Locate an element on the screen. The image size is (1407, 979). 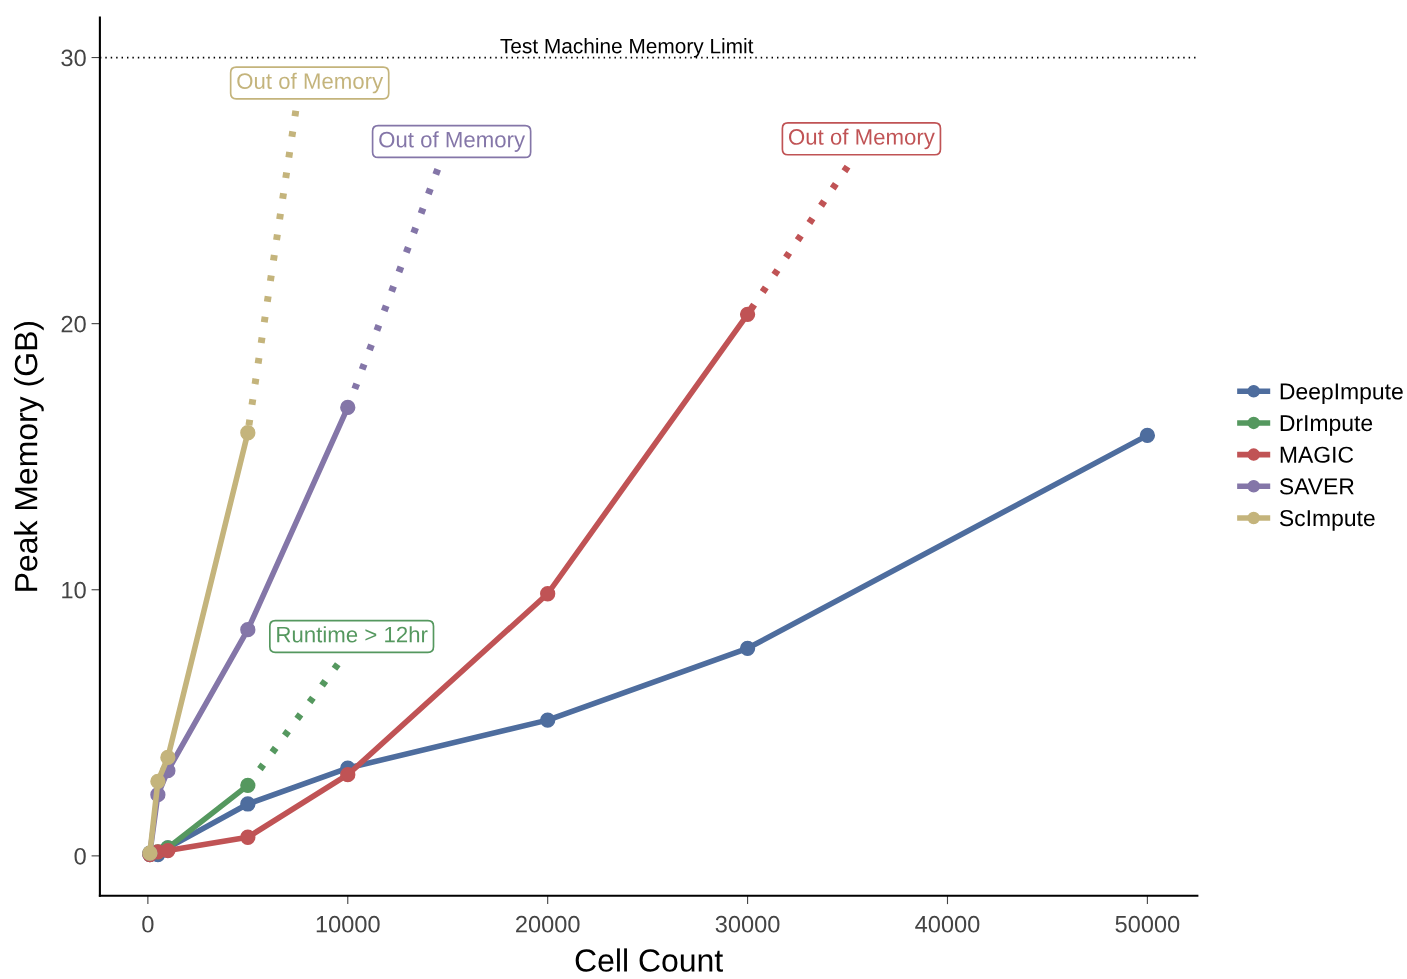
legend-label: MAGIC is located at coordinates (1317, 454).